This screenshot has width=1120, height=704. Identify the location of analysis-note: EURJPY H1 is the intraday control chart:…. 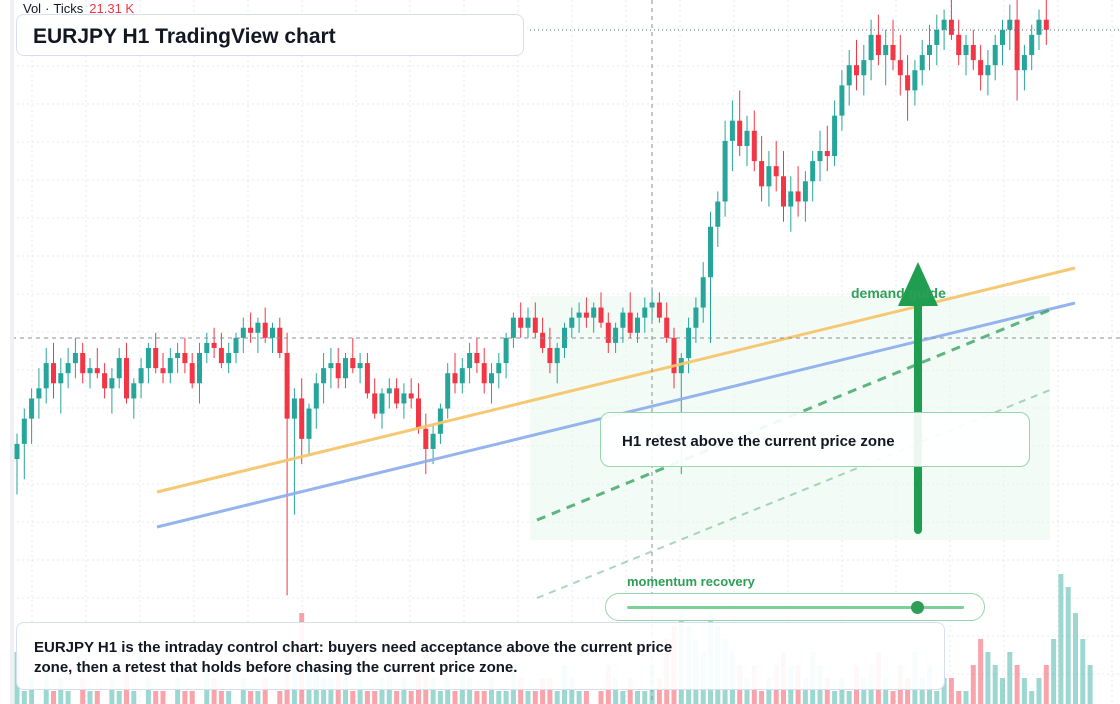
(353, 657).